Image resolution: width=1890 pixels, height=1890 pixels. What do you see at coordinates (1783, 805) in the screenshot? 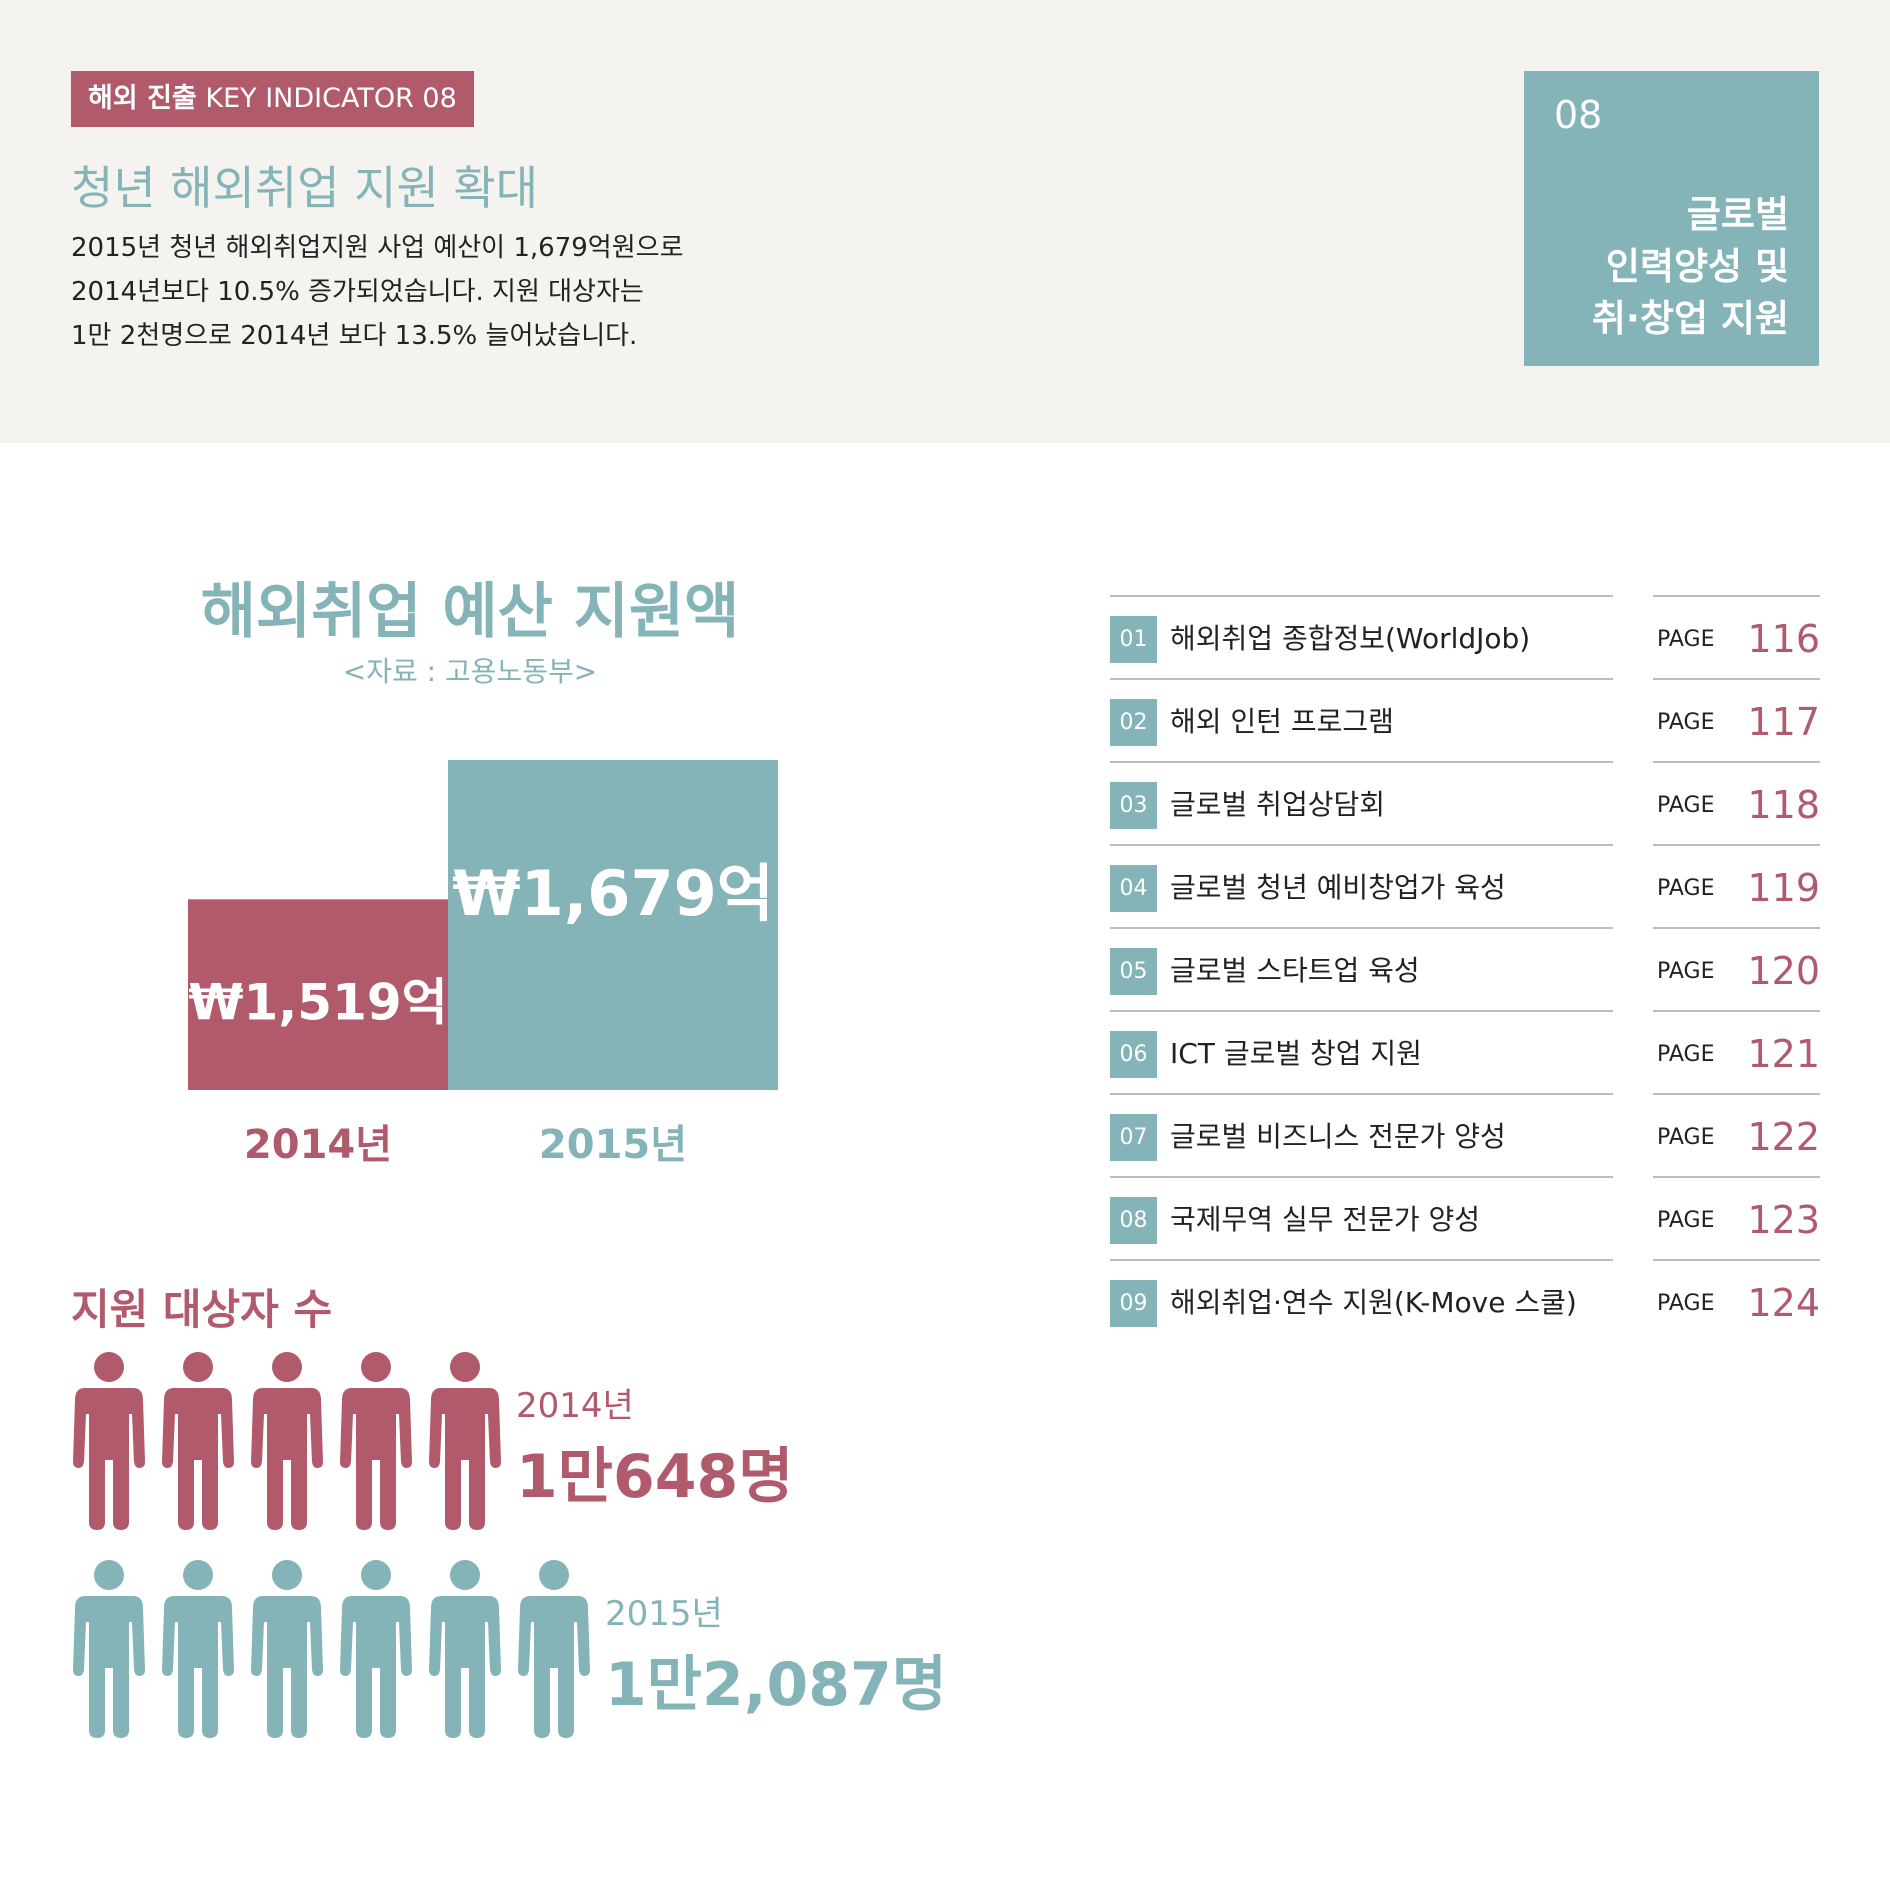
I see `toc-page-number: 118` at bounding box center [1783, 805].